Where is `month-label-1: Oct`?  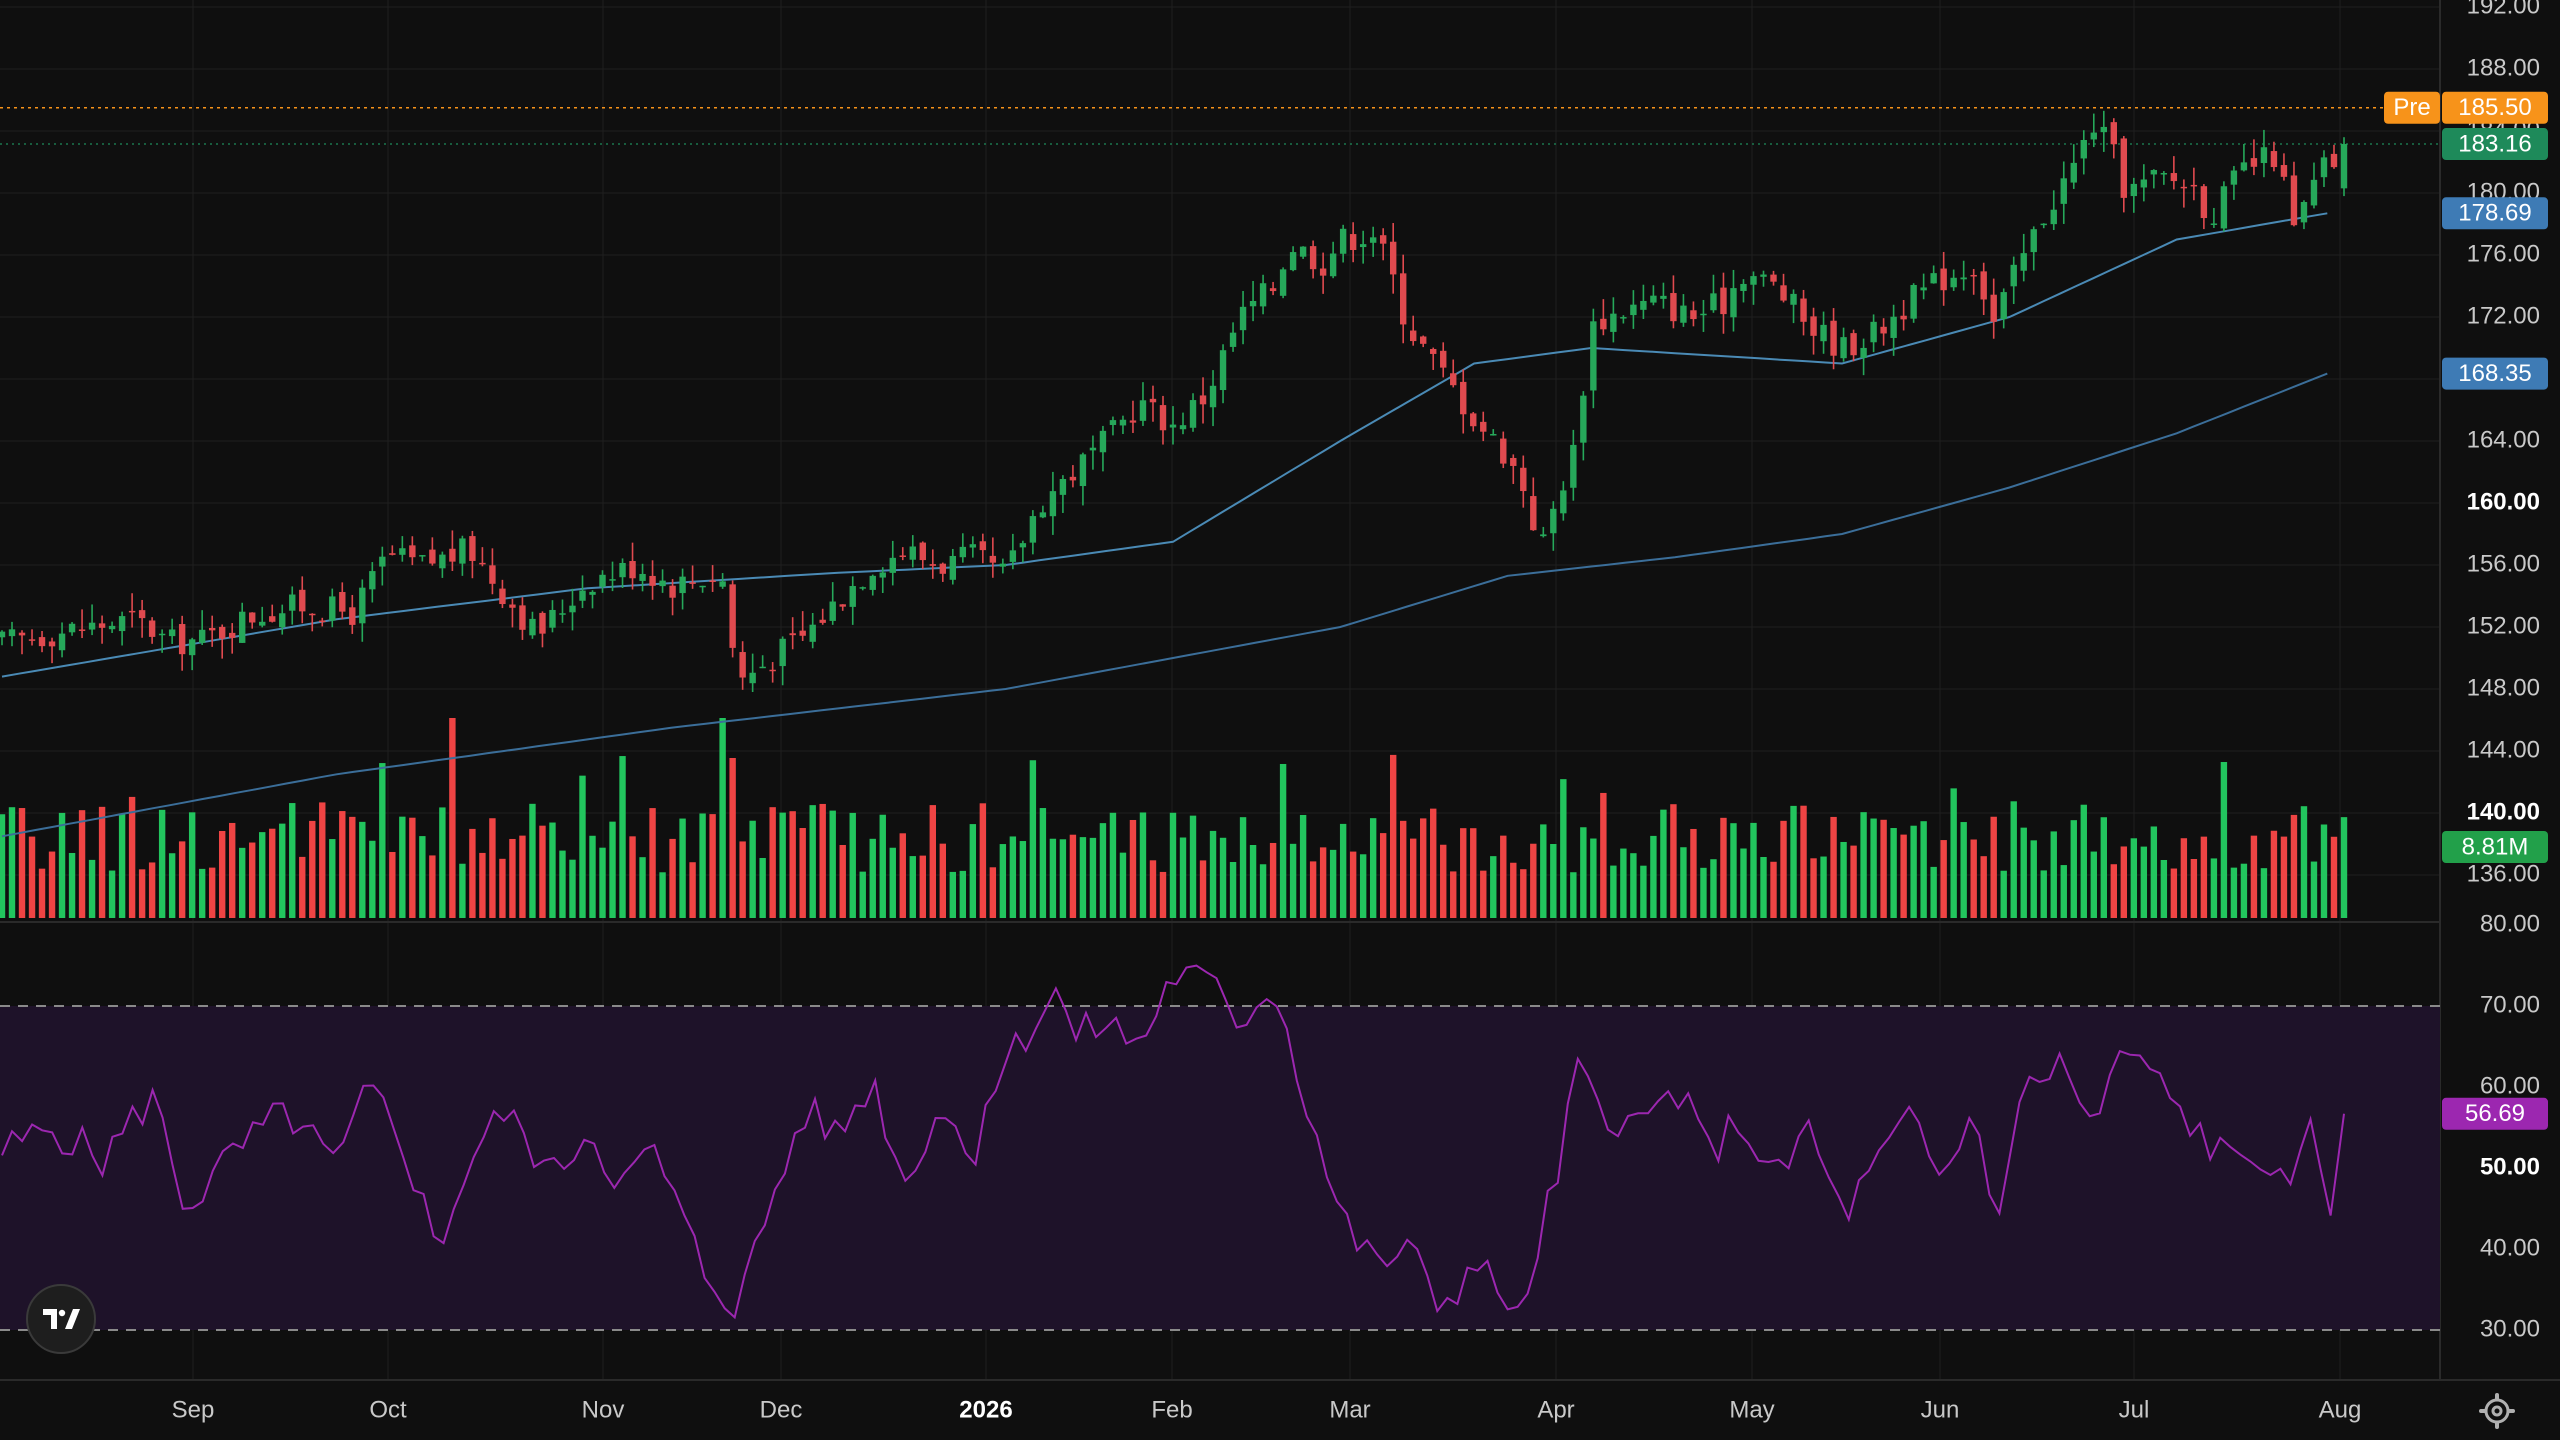
month-label-1: Oct is located at coordinates (388, 1409).